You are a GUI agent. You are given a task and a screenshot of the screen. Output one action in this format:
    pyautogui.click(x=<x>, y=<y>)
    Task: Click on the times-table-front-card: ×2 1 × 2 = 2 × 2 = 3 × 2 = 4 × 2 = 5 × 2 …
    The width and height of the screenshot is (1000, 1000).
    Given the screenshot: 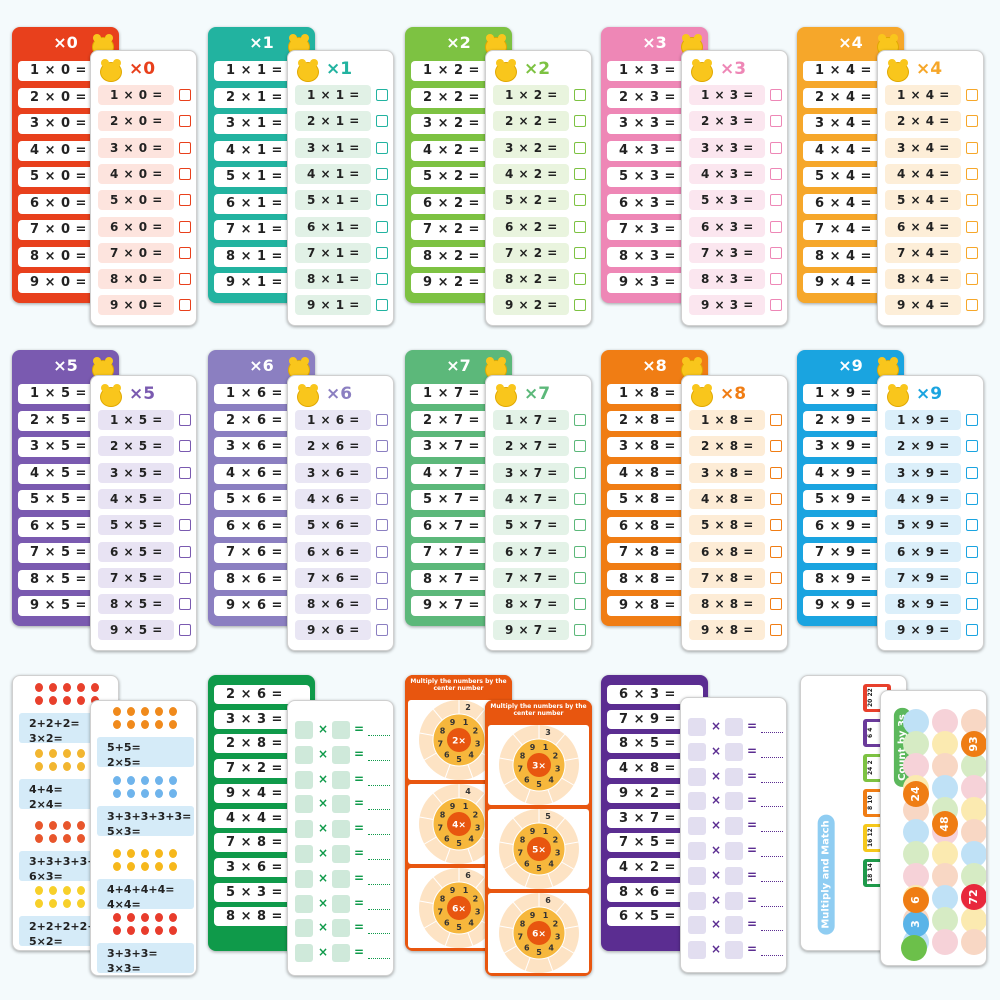 What is the action you would take?
    pyautogui.click(x=538, y=188)
    